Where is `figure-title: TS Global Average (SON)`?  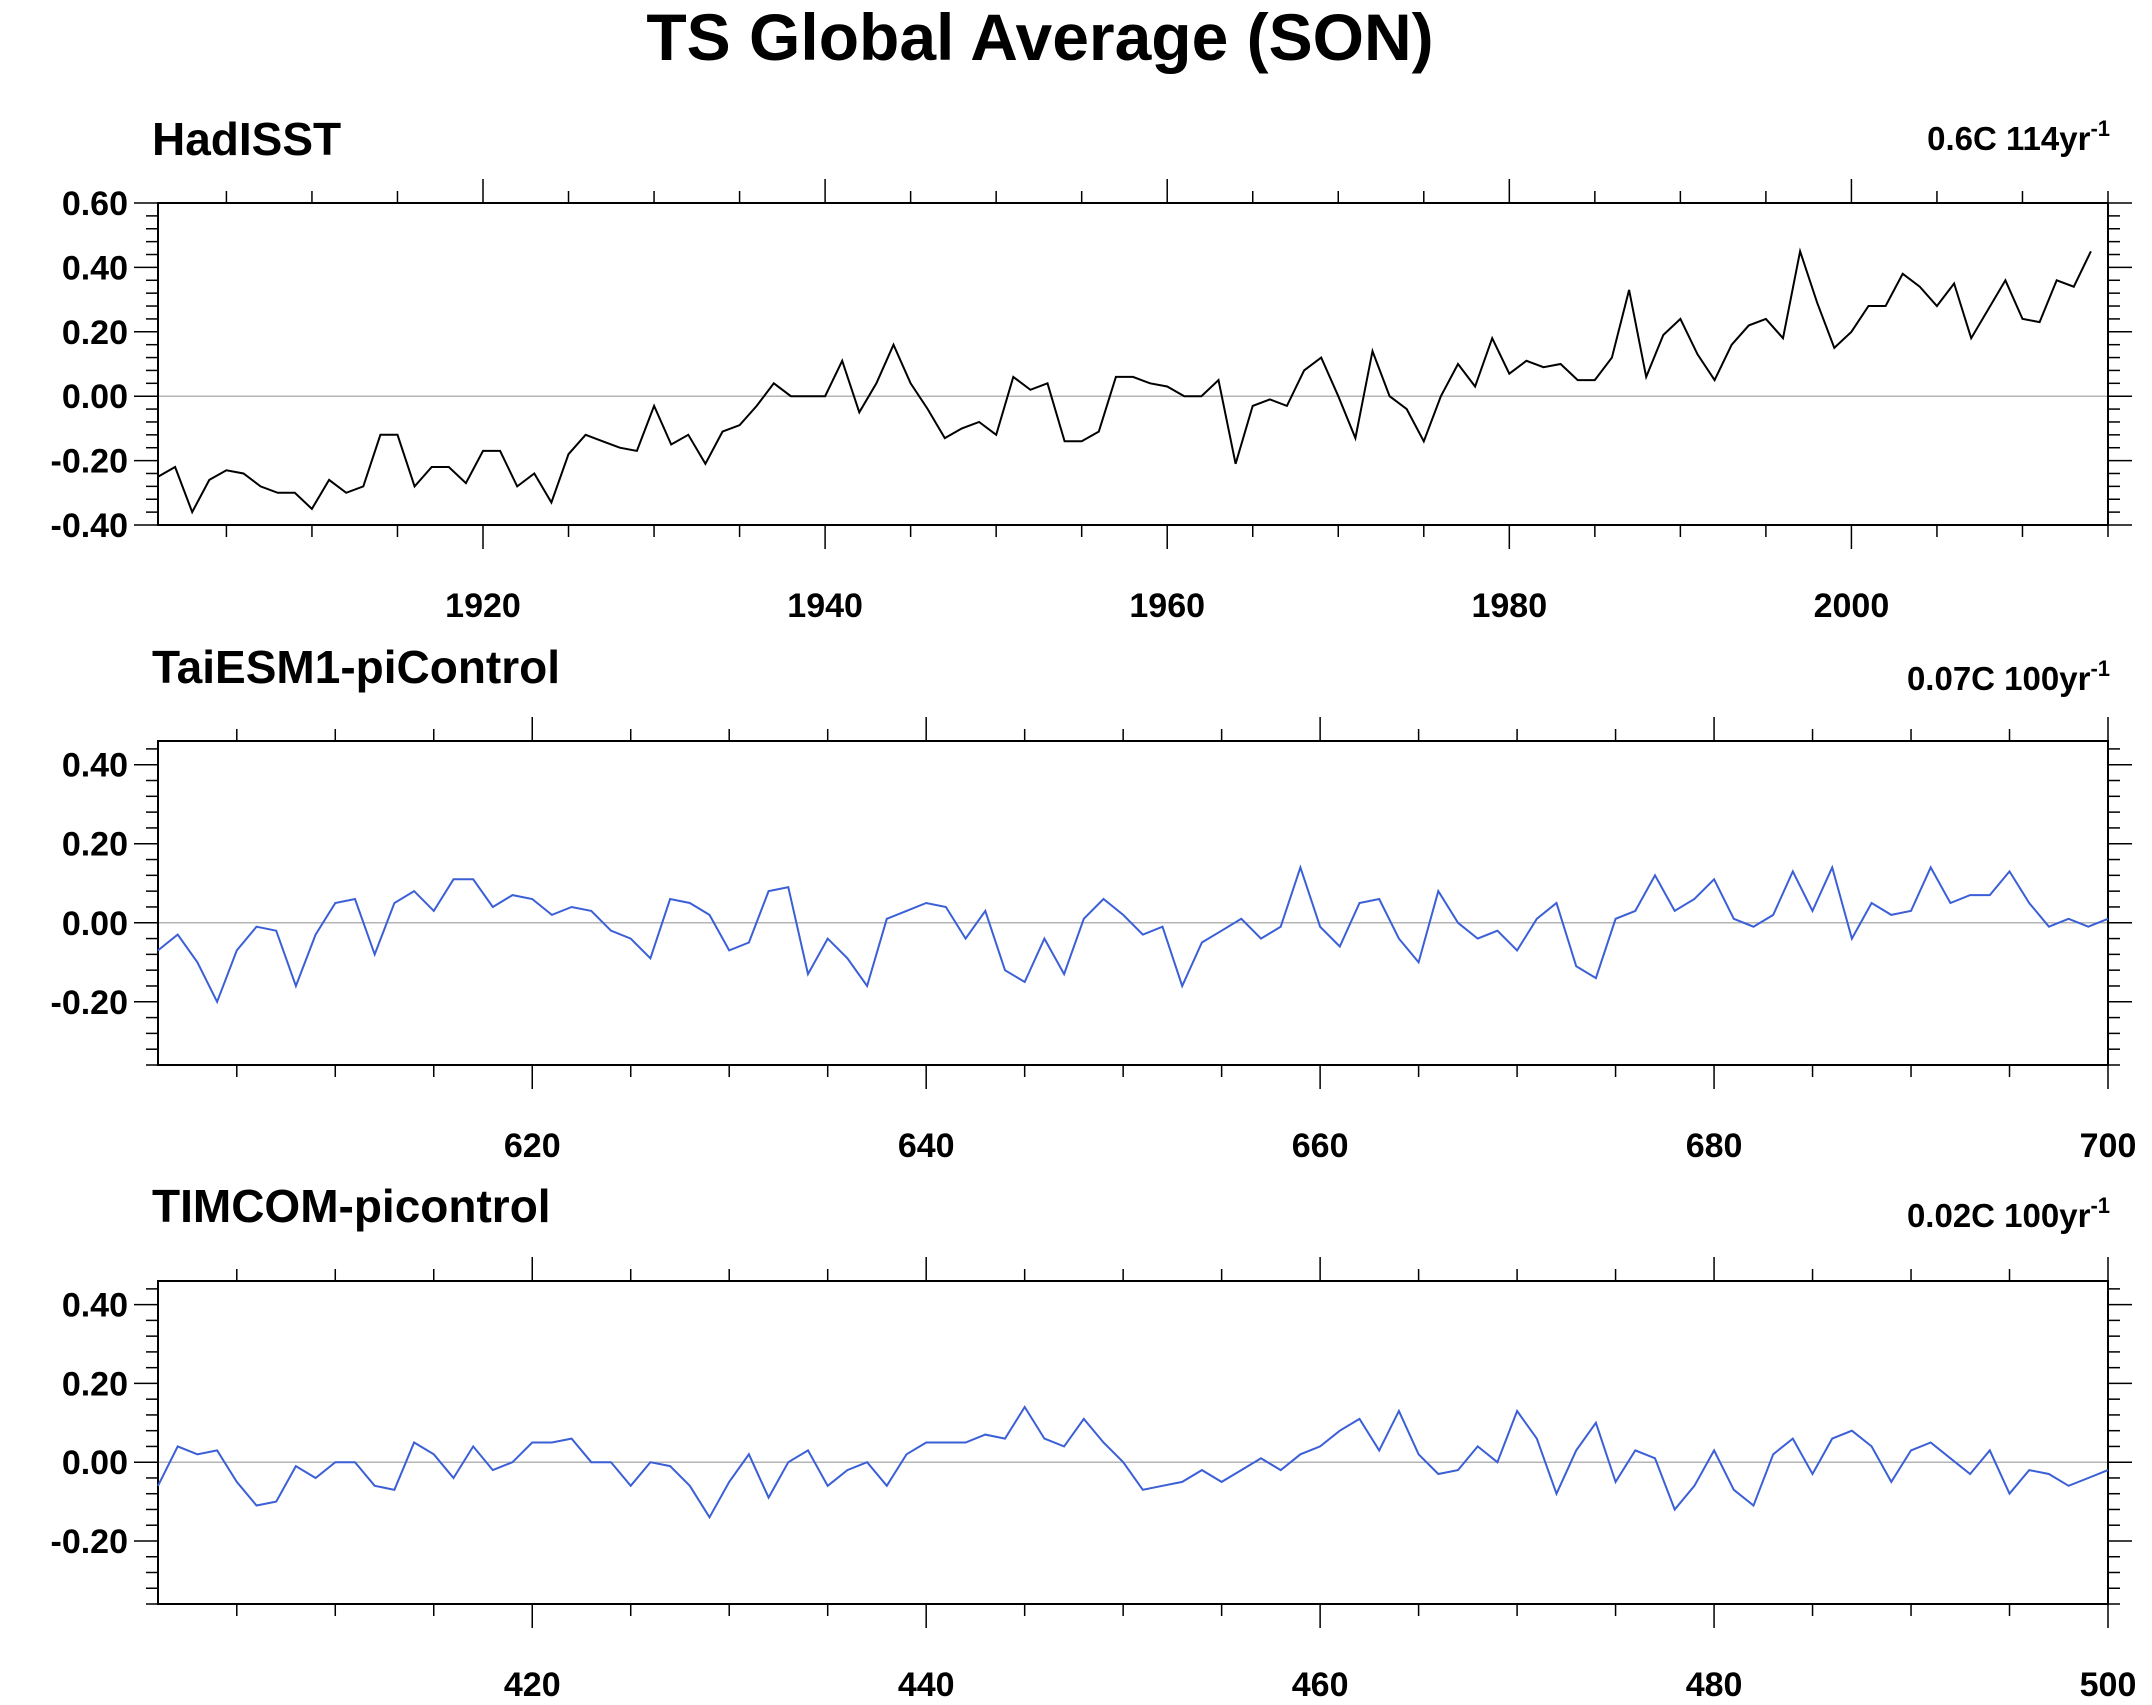 figure-title: TS Global Average (SON) is located at coordinates (1039, 37).